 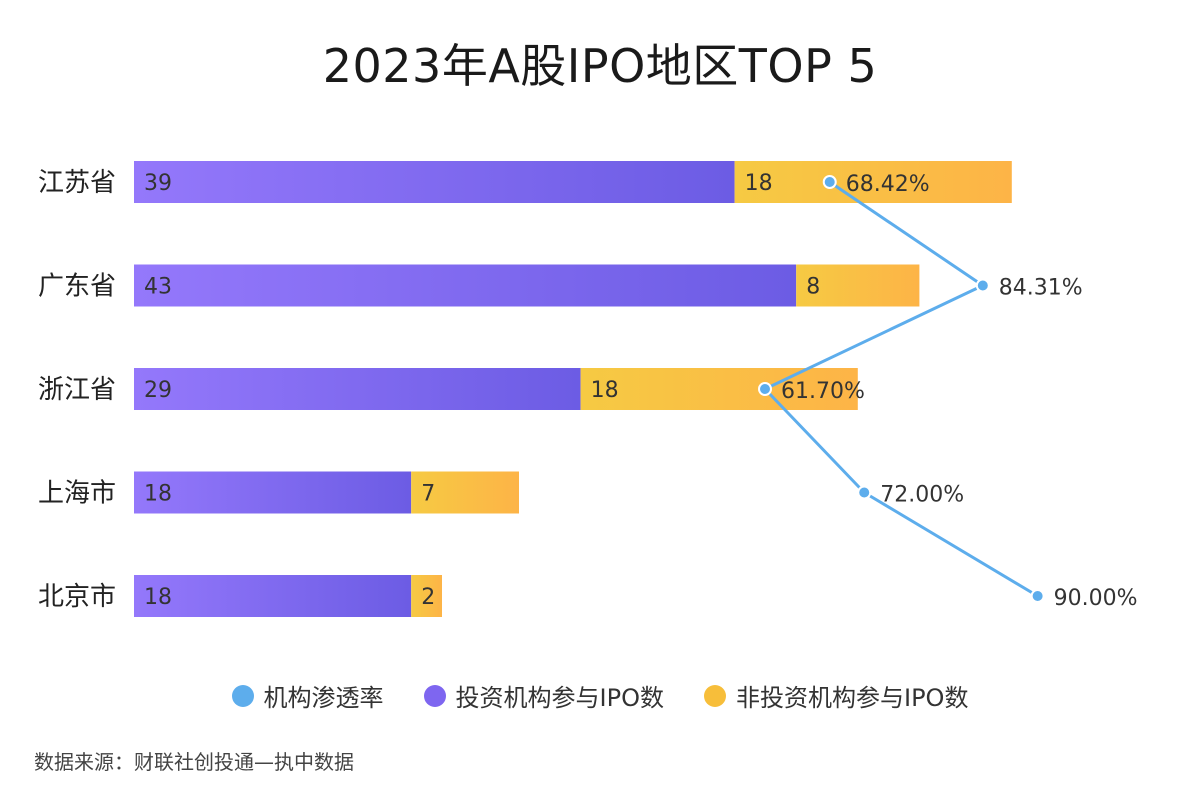 I want to click on bar-value-label: 29, so click(x=158, y=390).